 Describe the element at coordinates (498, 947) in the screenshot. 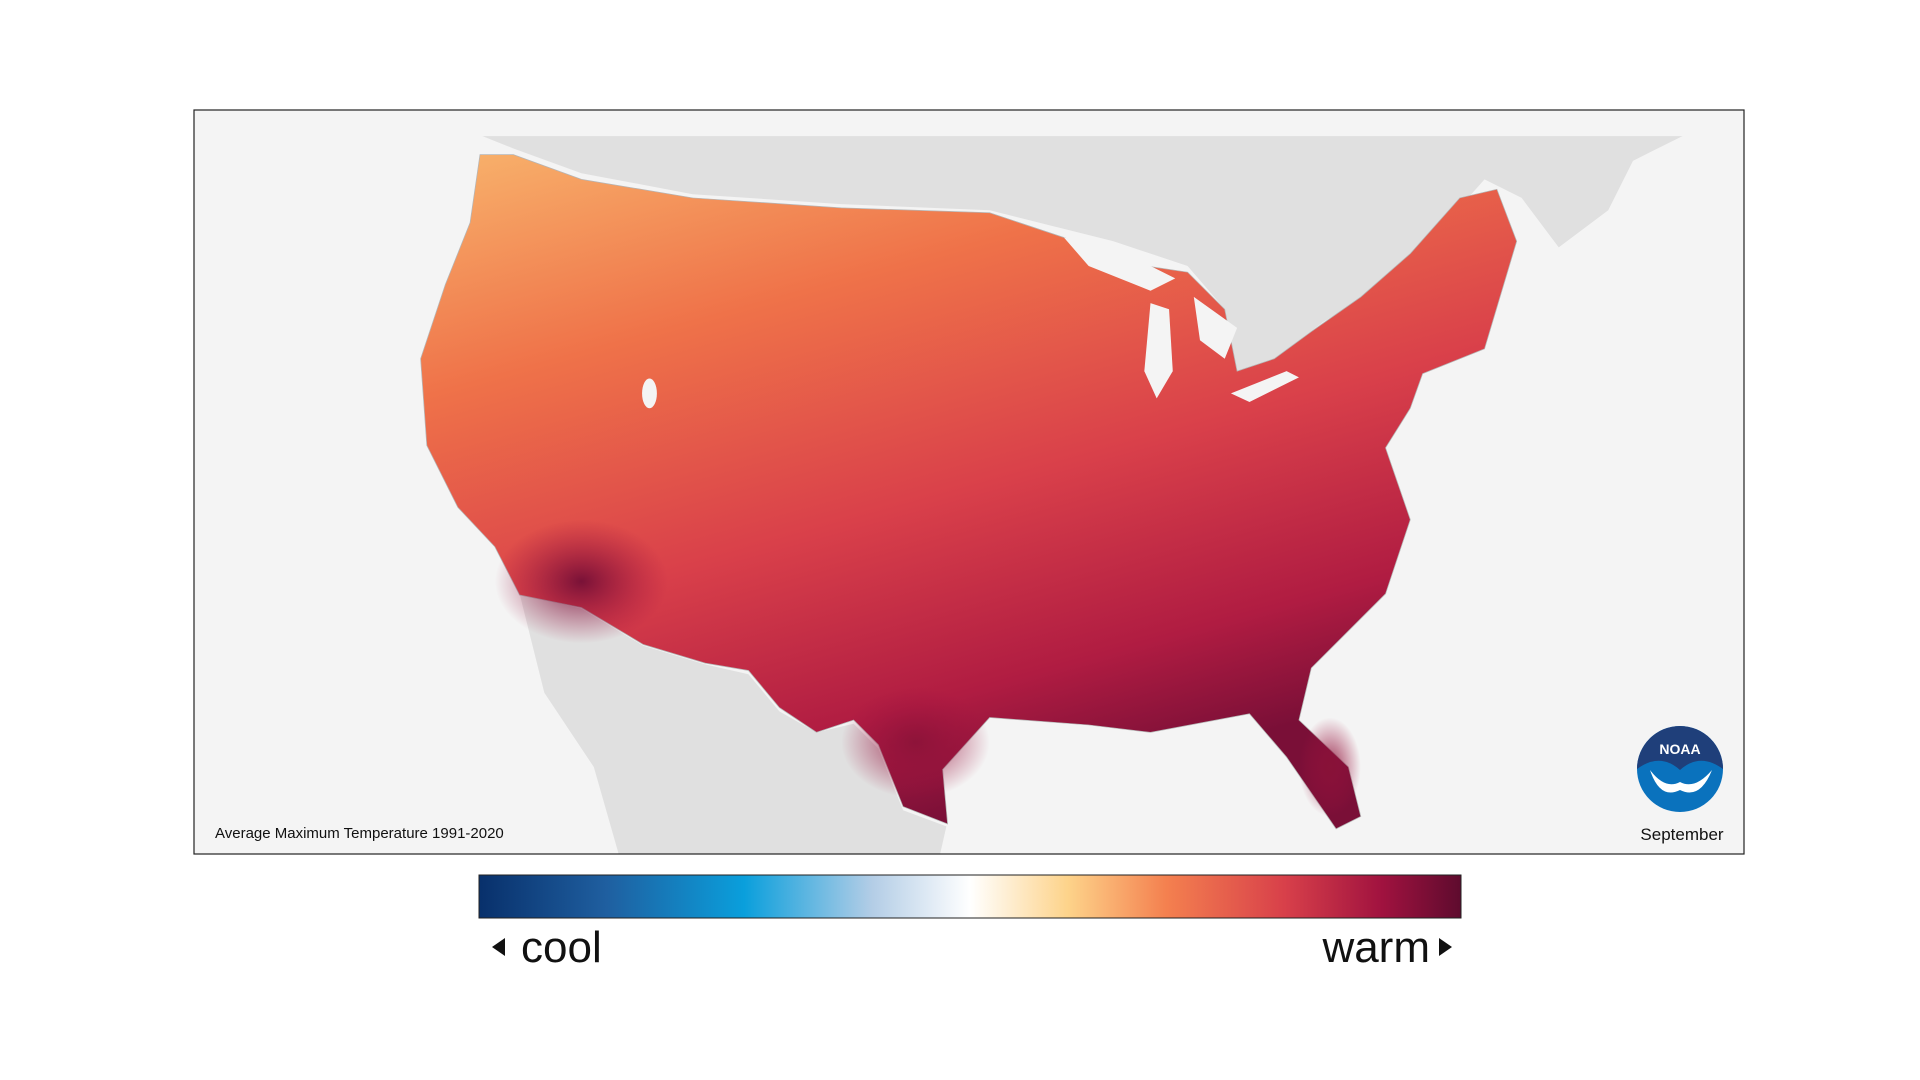

I see `cool-arrow` at that location.